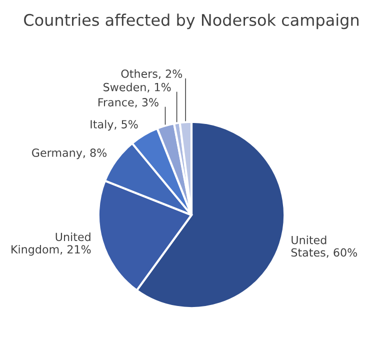 This screenshot has height=341, width=383. What do you see at coordinates (324, 247) in the screenshot?
I see `slice-label: United States, 60%` at bounding box center [324, 247].